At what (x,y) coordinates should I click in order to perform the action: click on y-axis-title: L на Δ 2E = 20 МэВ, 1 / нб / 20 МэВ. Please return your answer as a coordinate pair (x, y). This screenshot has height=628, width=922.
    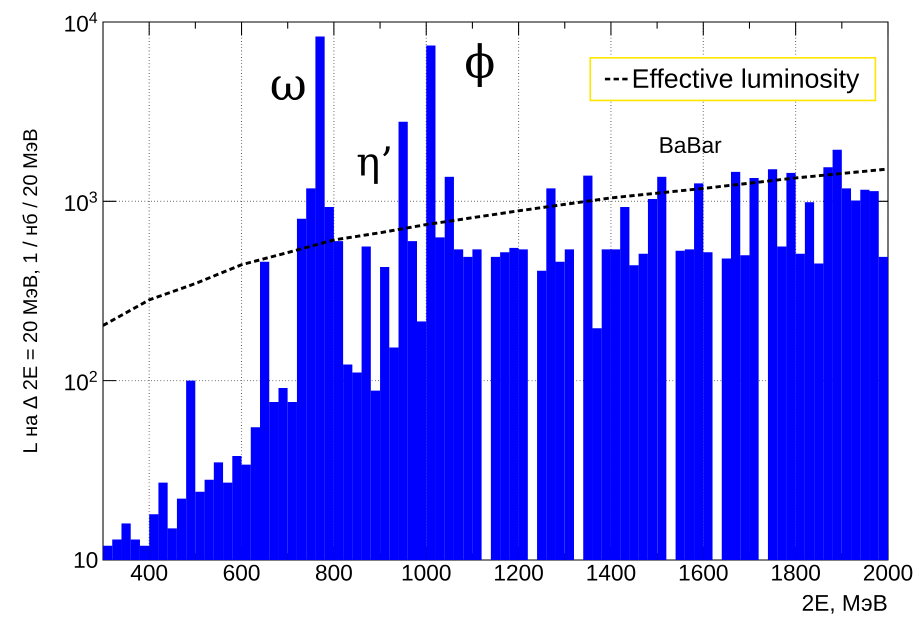
    Looking at the image, I should click on (31, 291).